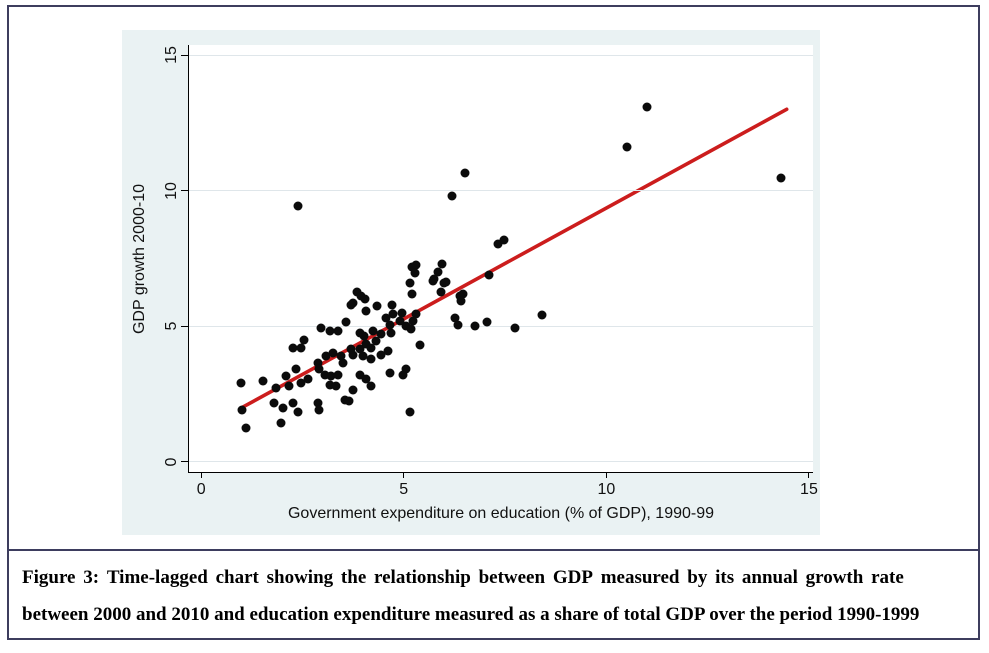  I want to click on caption-word: between, so click(512, 577).